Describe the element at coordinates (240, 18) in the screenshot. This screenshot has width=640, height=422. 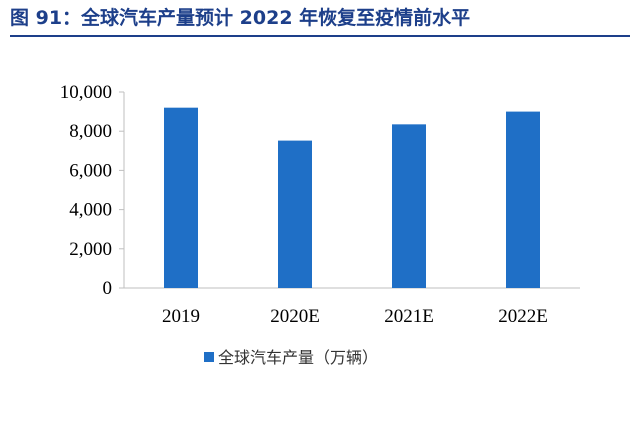
I see `figure-title: 图 91：全球汽车产量预计 2022 年恢复至疫情前水平` at that location.